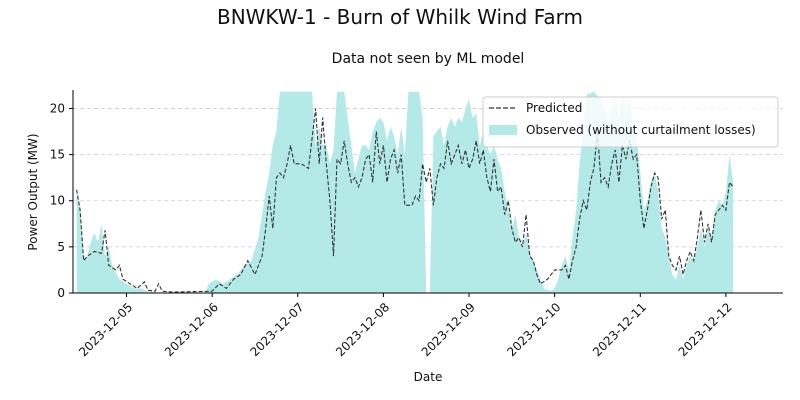 Image resolution: width=800 pixels, height=400 pixels. I want to click on x-tick-label: 2023-12-06, so click(191, 329).